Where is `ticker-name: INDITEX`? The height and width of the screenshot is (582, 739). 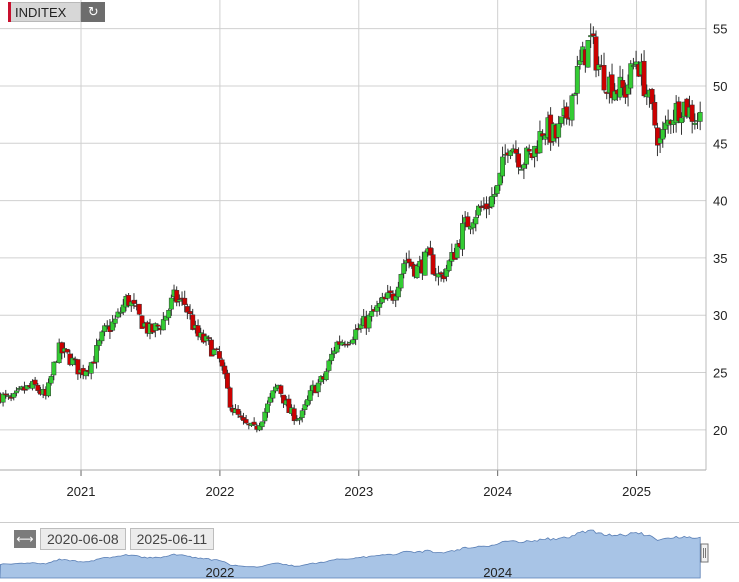 ticker-name: INDITEX is located at coordinates (46, 12).